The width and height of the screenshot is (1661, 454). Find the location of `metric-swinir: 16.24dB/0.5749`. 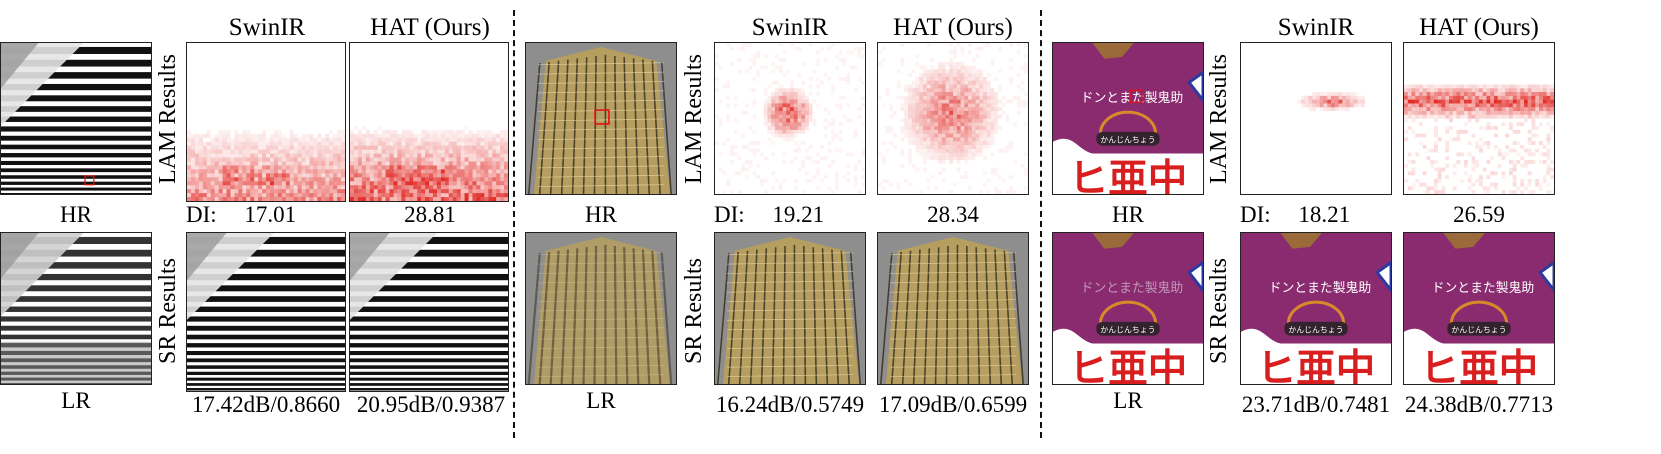

metric-swinir: 16.24dB/0.5749 is located at coordinates (790, 404).